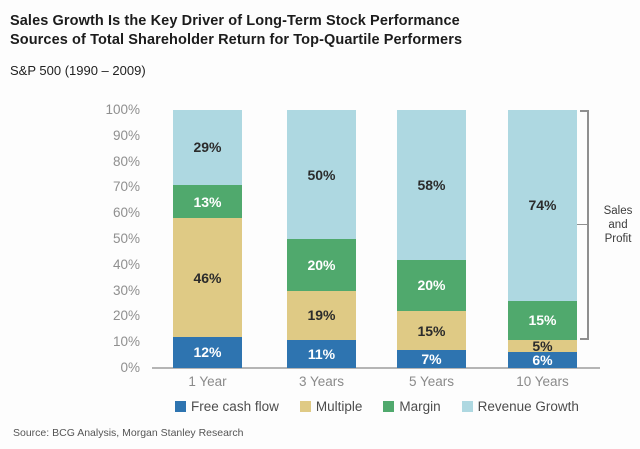 The image size is (640, 449). Describe the element at coordinates (126, 161) in the screenshot. I see `y-axis-tick-label: 80%` at that location.